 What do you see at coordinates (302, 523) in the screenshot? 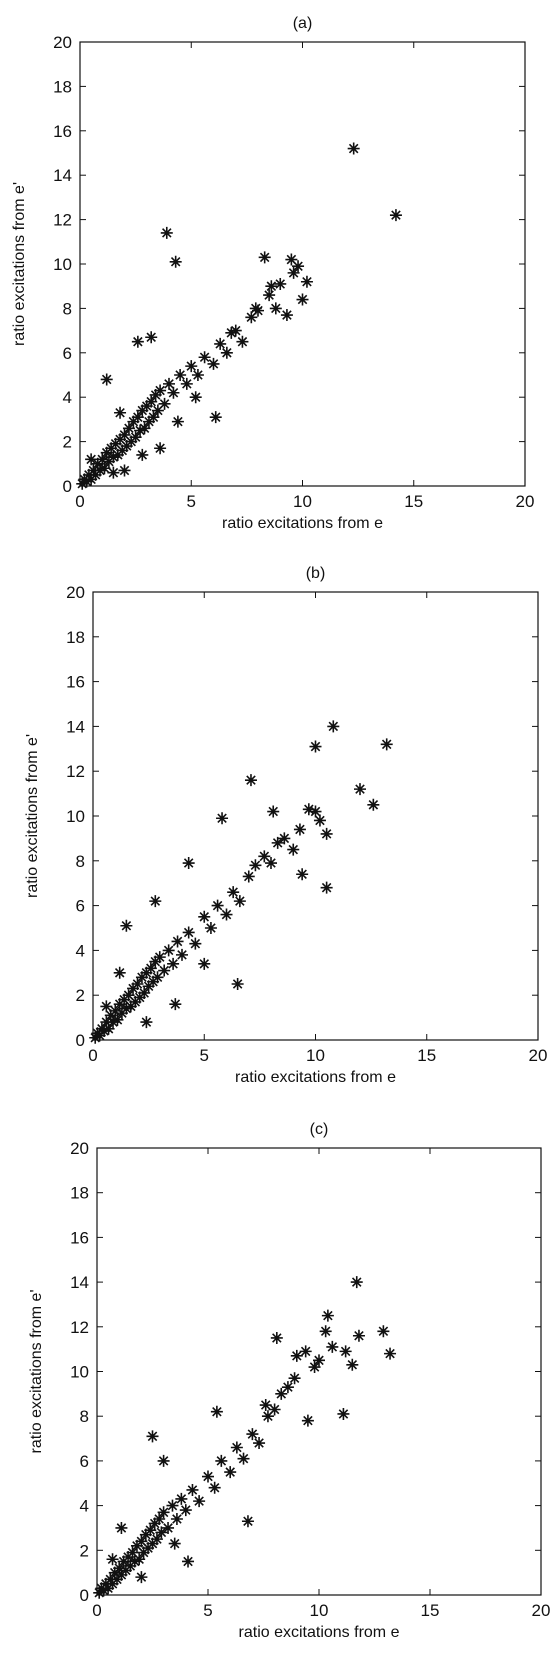
I see `x-axis-label: ratio excitations from e` at bounding box center [302, 523].